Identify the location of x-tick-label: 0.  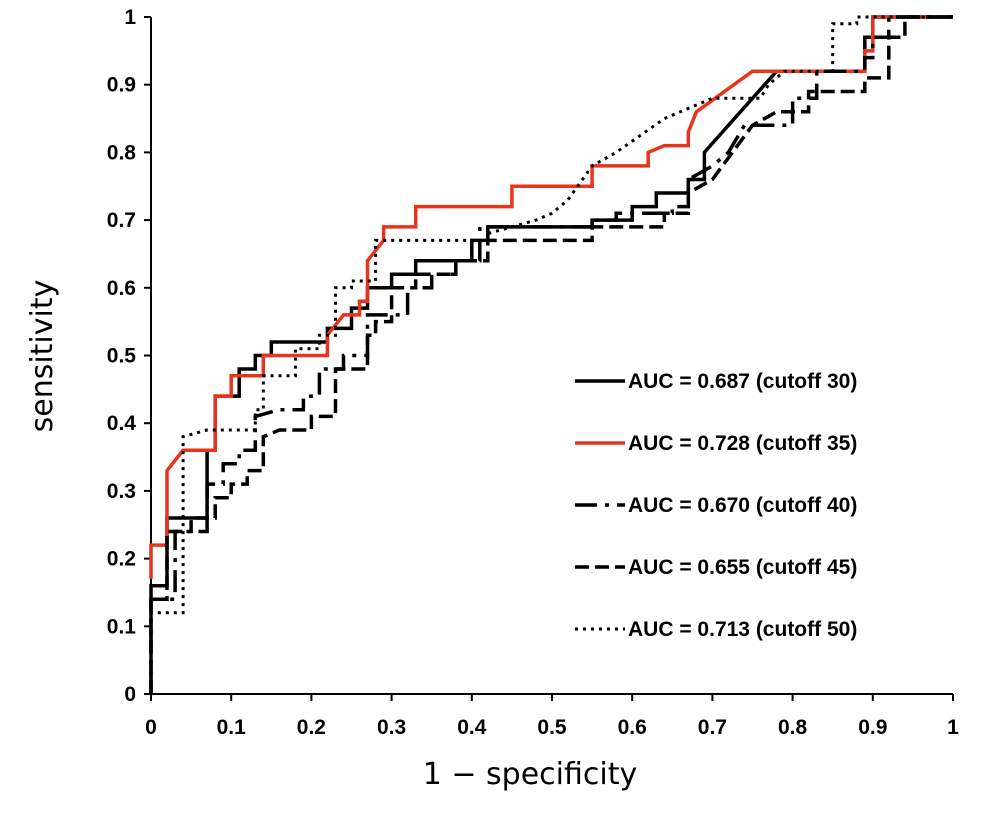
(151, 727).